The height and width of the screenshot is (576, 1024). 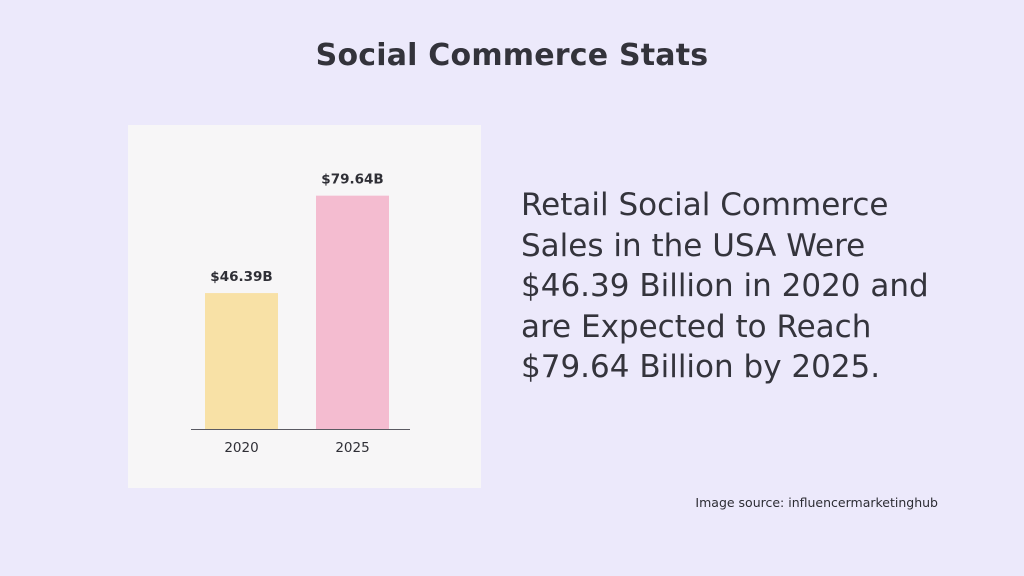 What do you see at coordinates (352, 448) in the screenshot?
I see `category-label-2025: 2025` at bounding box center [352, 448].